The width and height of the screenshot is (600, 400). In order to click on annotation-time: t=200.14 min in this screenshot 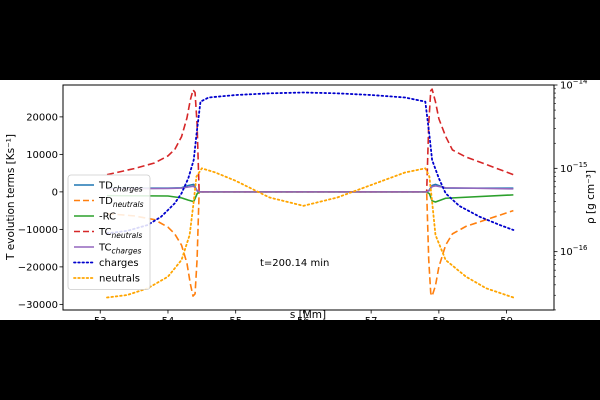, I will do `click(294, 263)`.